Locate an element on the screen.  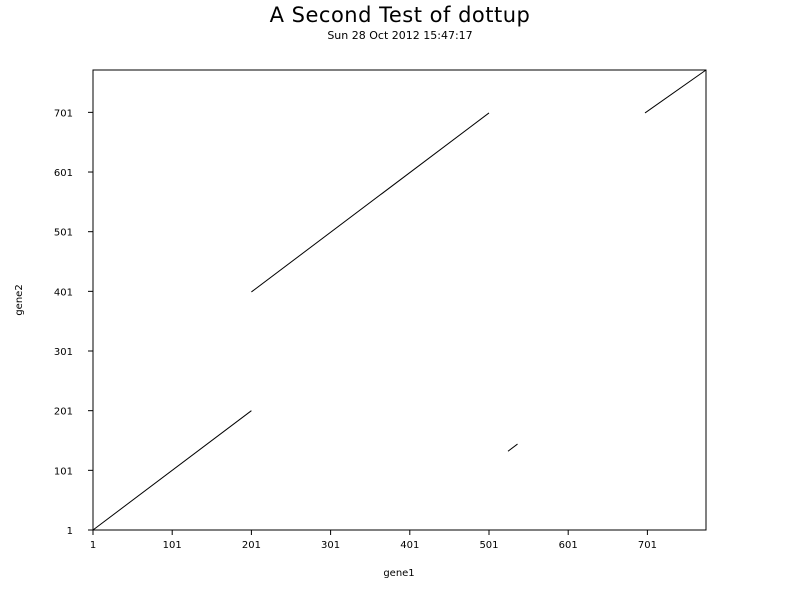
y-tick-label: 401 is located at coordinates (63, 292).